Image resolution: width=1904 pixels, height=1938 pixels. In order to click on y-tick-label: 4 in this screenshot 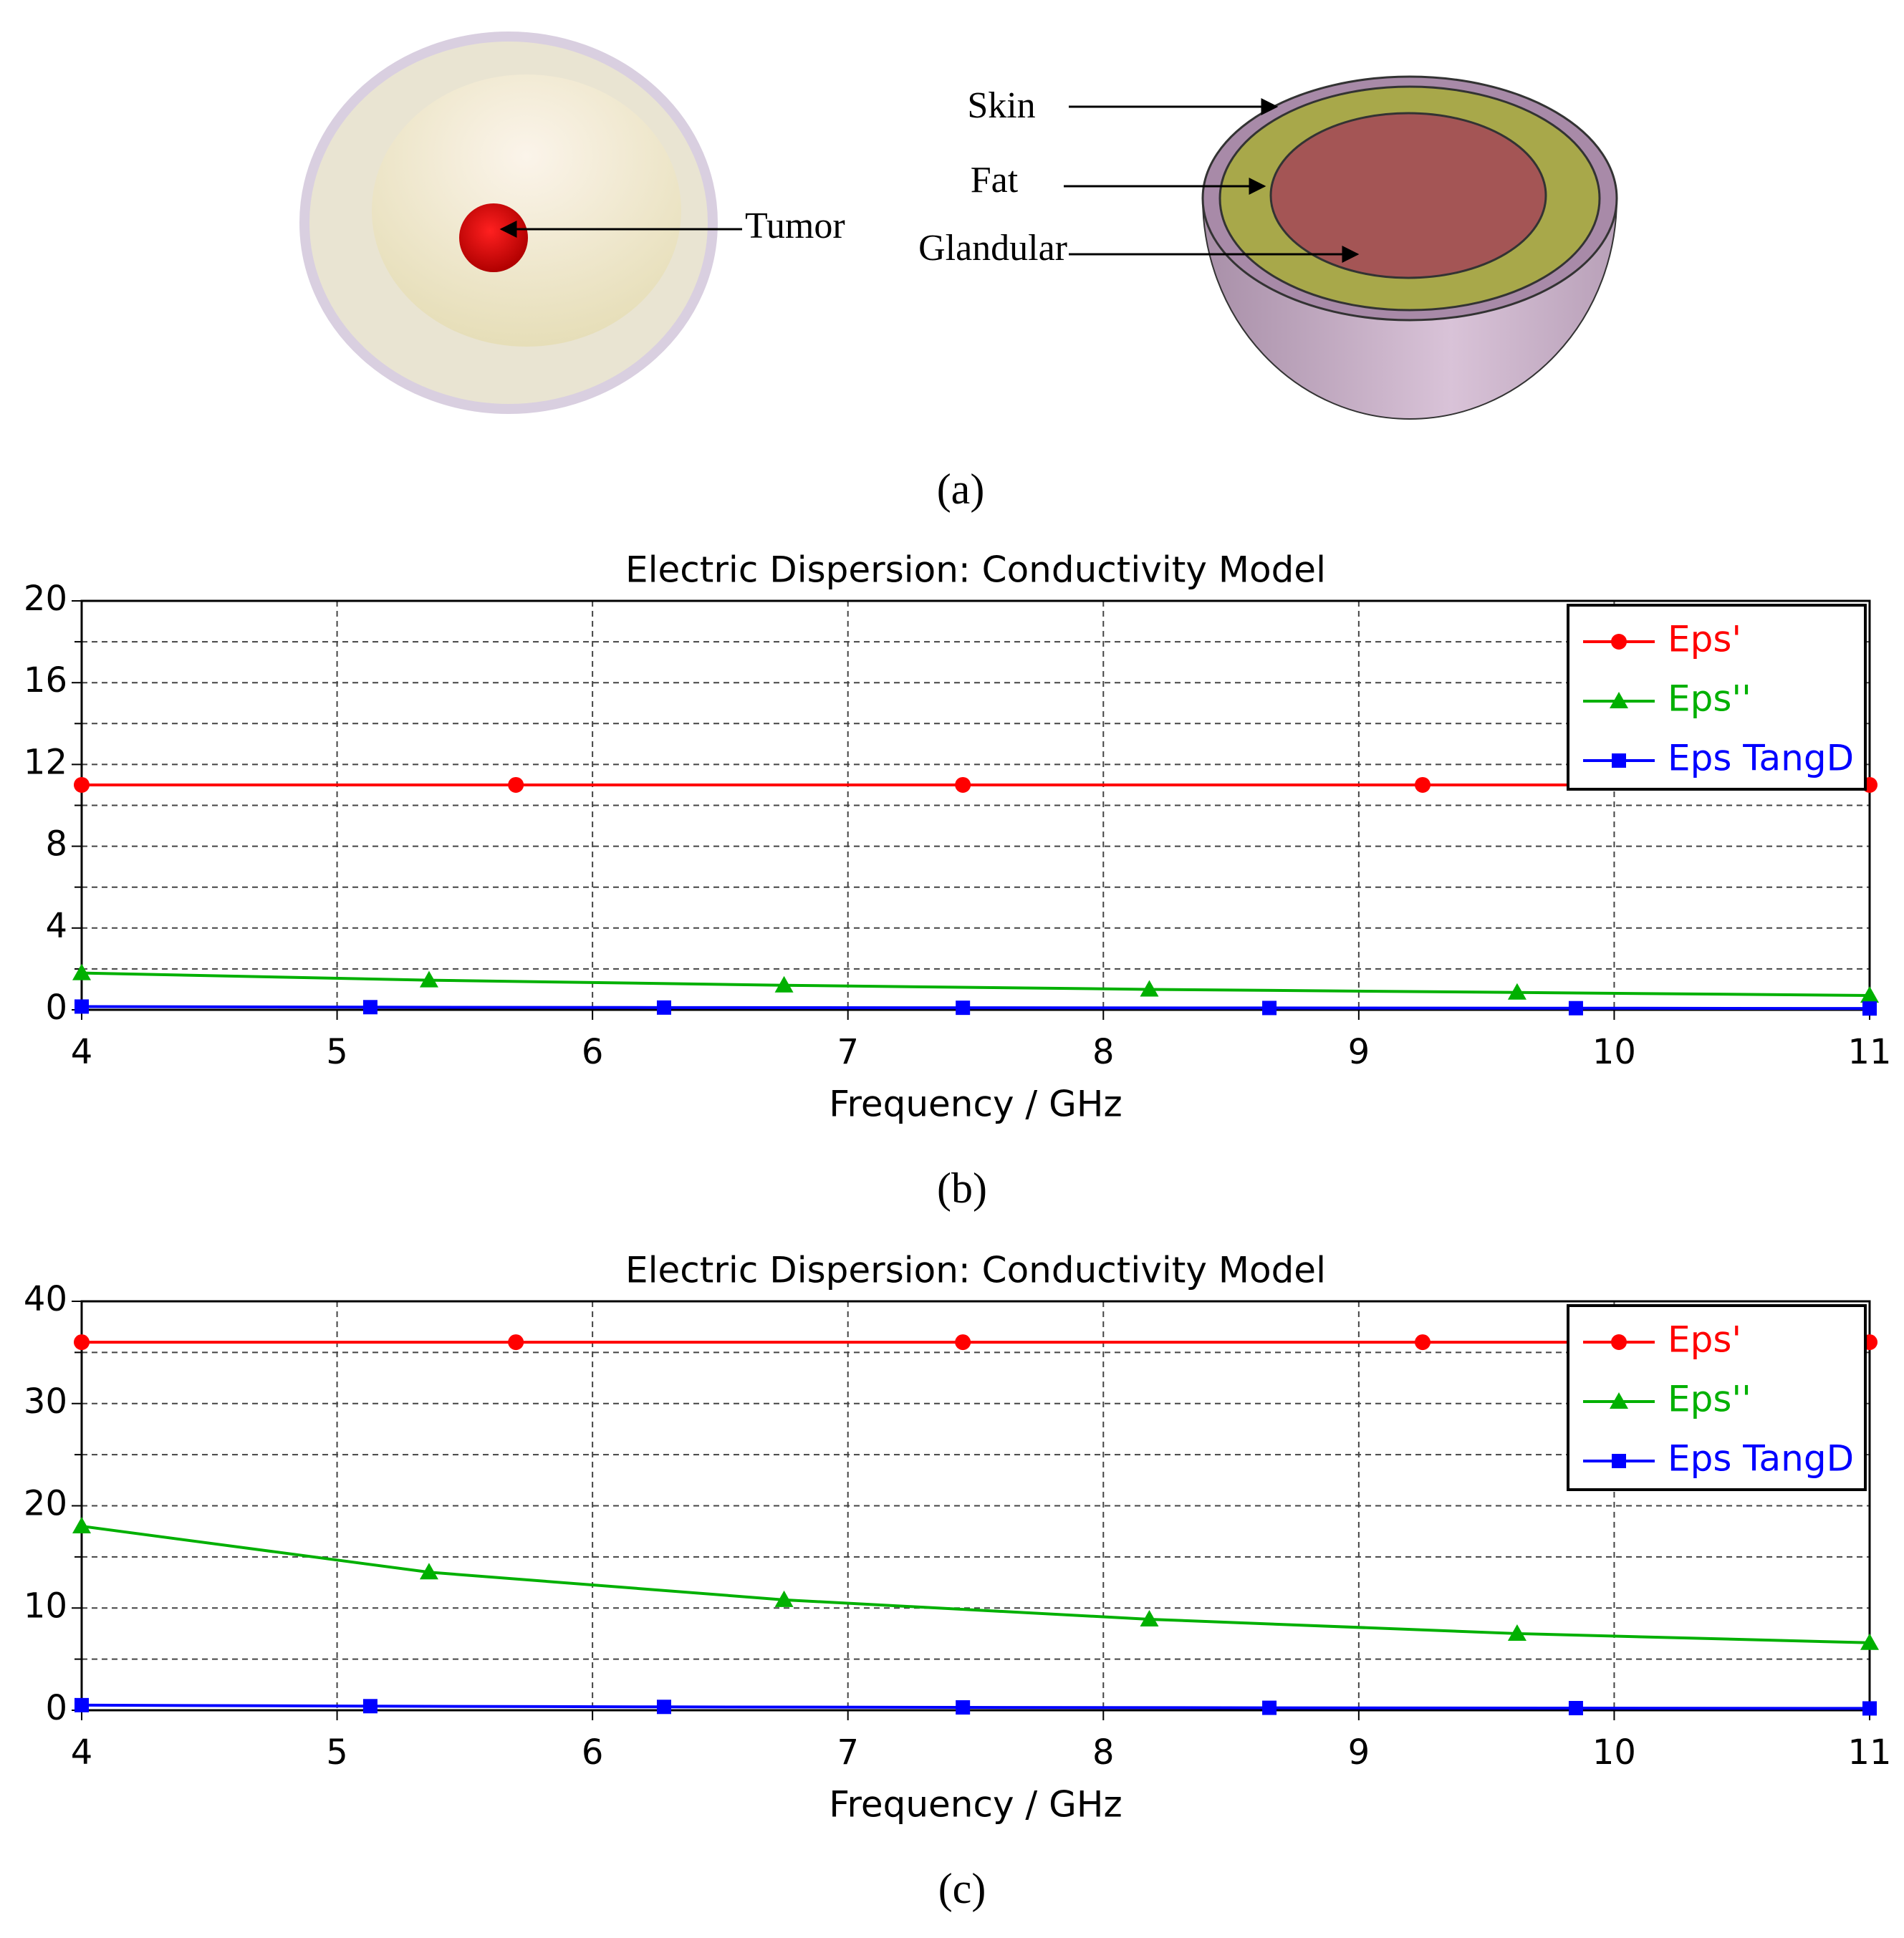, I will do `click(56, 926)`.